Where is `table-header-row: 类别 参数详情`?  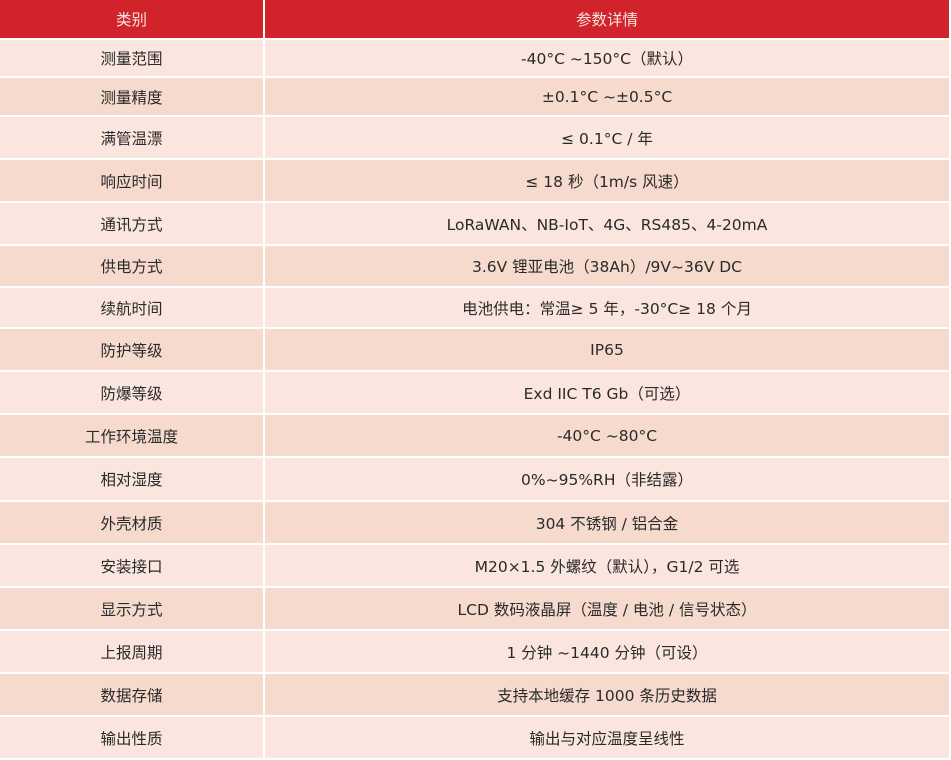 table-header-row: 类别 参数详情 is located at coordinates (474, 19).